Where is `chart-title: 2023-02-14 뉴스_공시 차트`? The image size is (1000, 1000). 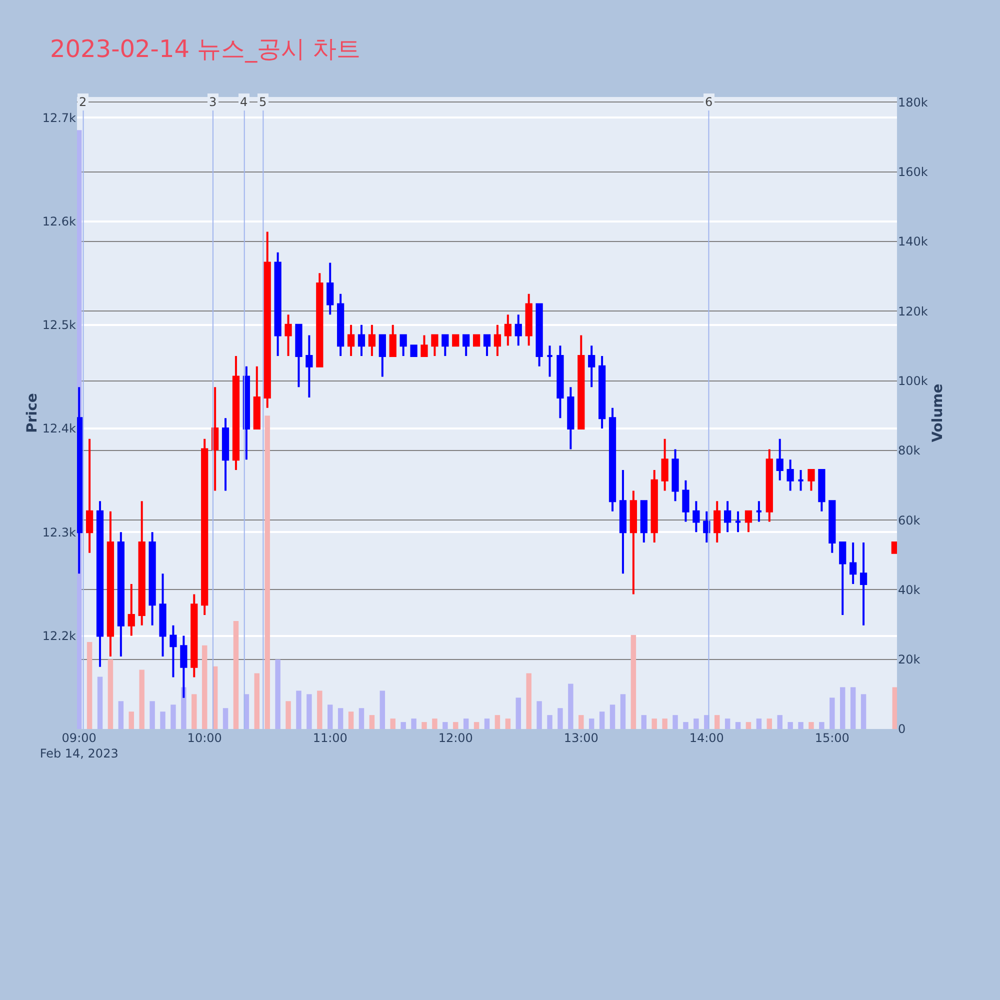
chart-title: 2023-02-14 뉴스_공시 차트 is located at coordinates (205, 48).